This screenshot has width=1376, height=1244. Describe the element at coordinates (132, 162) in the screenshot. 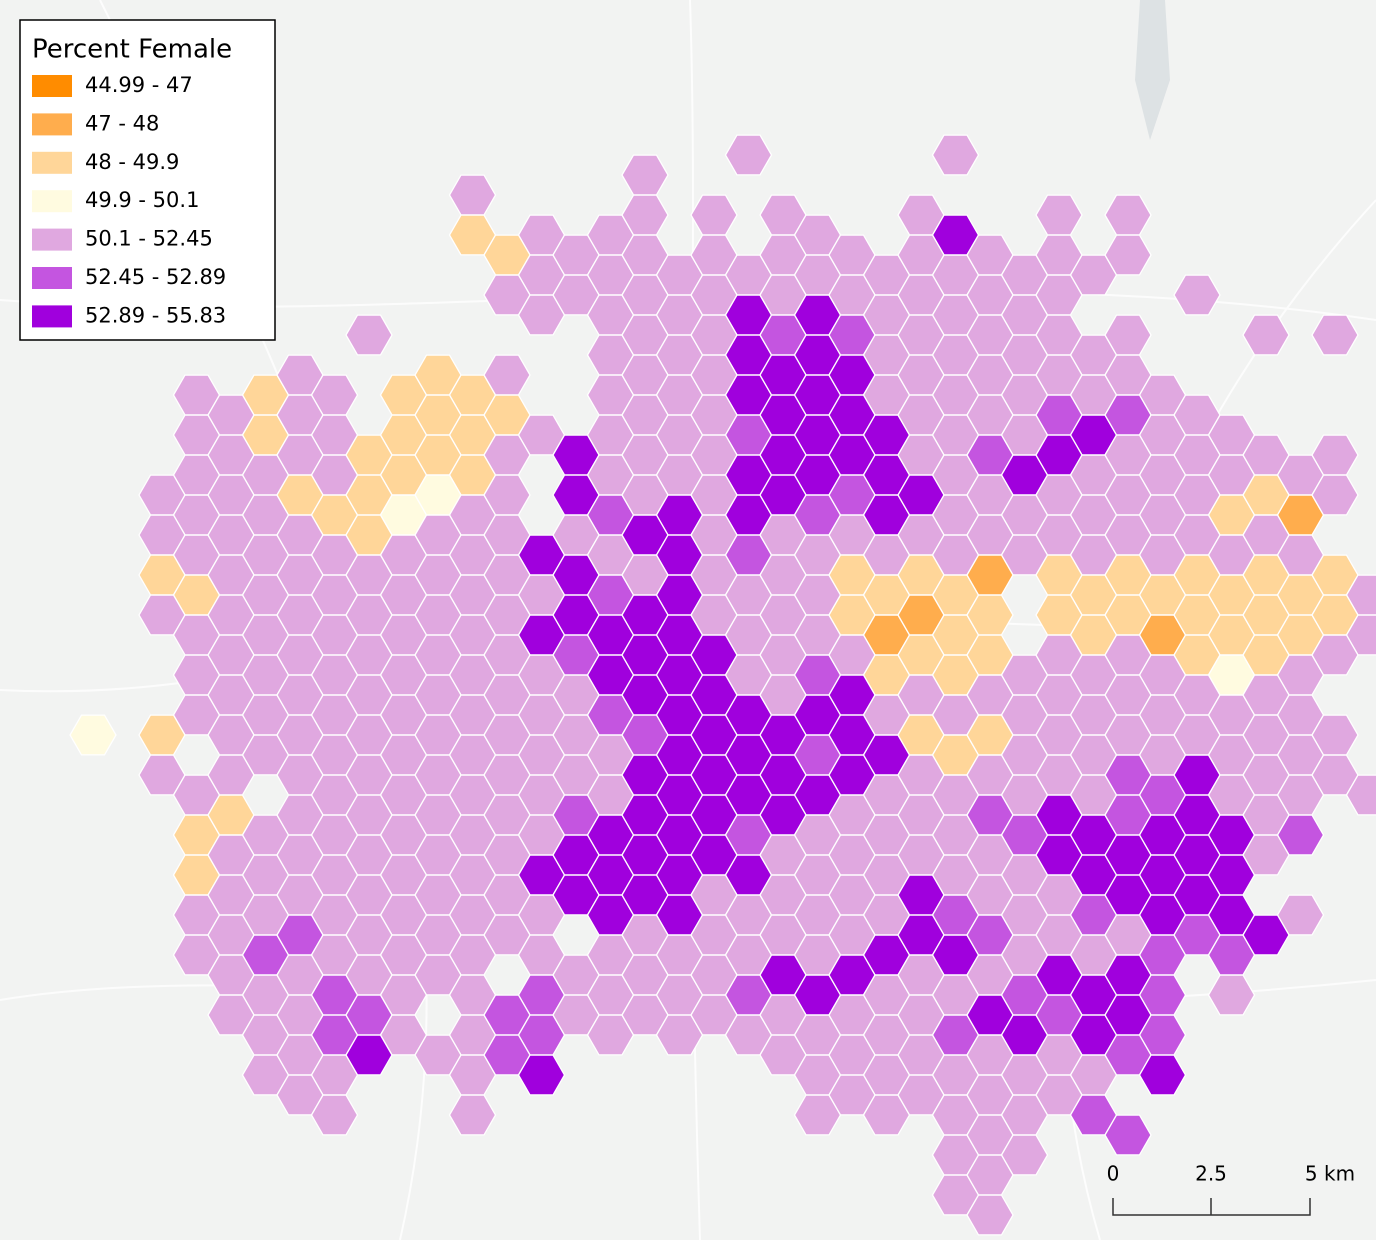

I see `legend-label: 48 - 49.9` at that location.